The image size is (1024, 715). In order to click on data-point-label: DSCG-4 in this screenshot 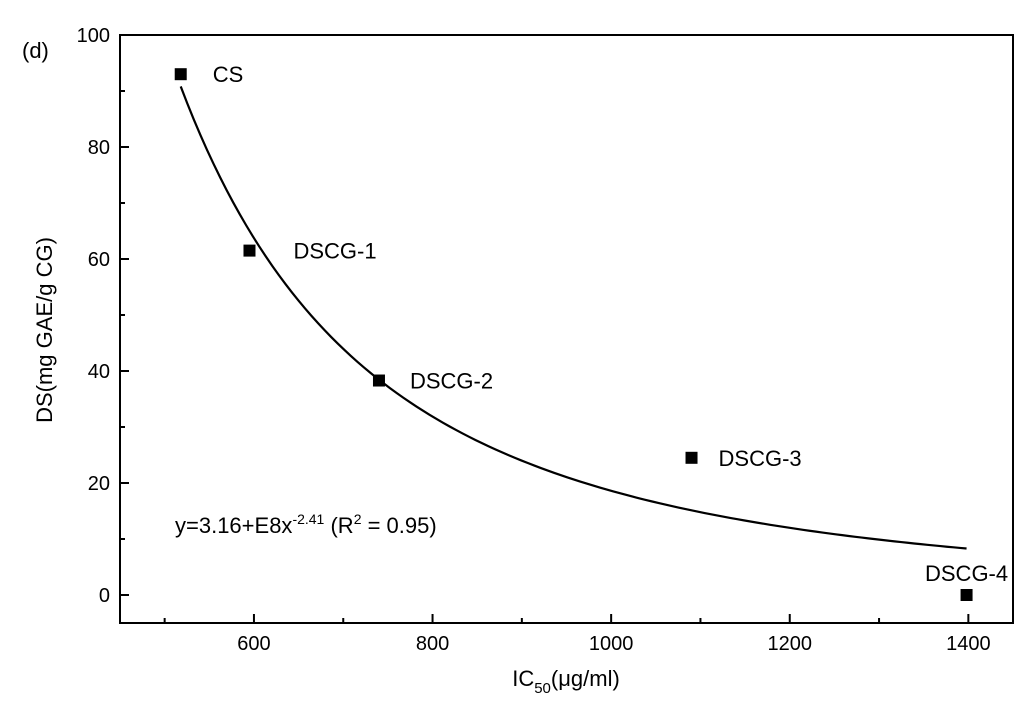, I will do `click(966, 573)`.